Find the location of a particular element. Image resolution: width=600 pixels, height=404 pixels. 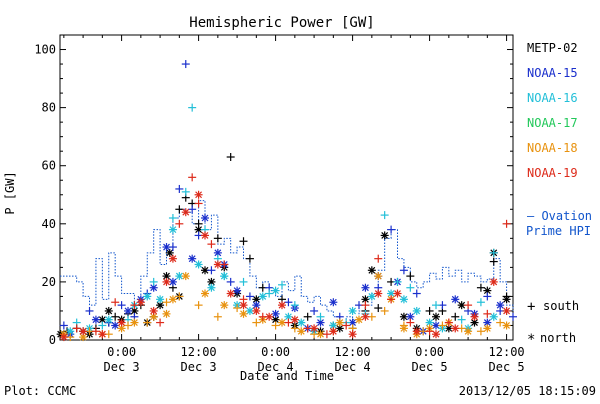

south-marker-label: south is located at coordinates (561, 306).